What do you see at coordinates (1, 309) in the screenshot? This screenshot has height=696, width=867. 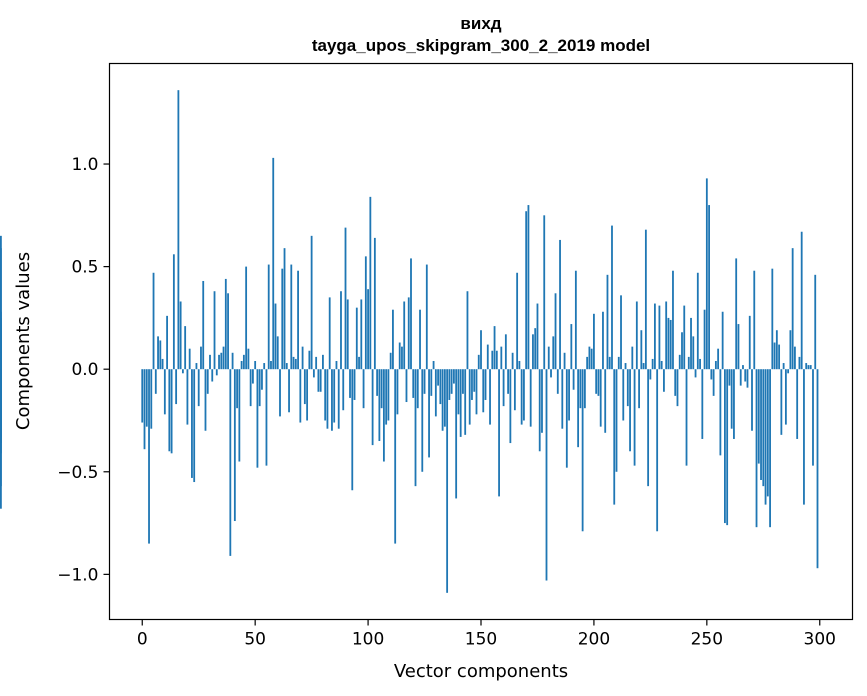 I see `bar-undefined` at bounding box center [1, 309].